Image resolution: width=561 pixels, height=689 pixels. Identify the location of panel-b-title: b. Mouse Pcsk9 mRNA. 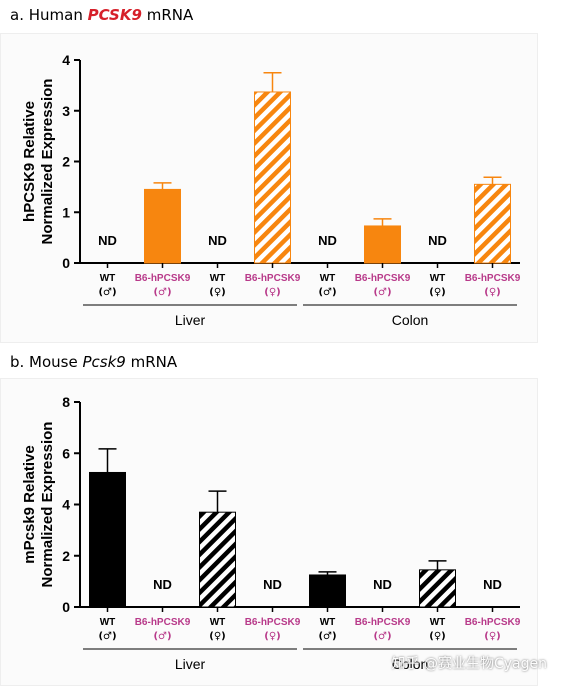
(93, 362).